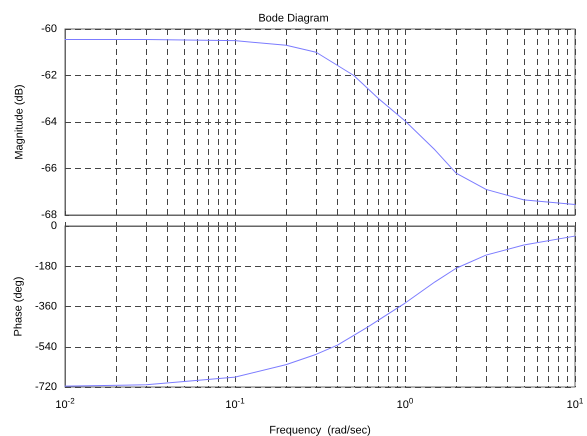 The image size is (587, 436). What do you see at coordinates (49, 29) in the screenshot?
I see `y-tick-label: -60` at bounding box center [49, 29].